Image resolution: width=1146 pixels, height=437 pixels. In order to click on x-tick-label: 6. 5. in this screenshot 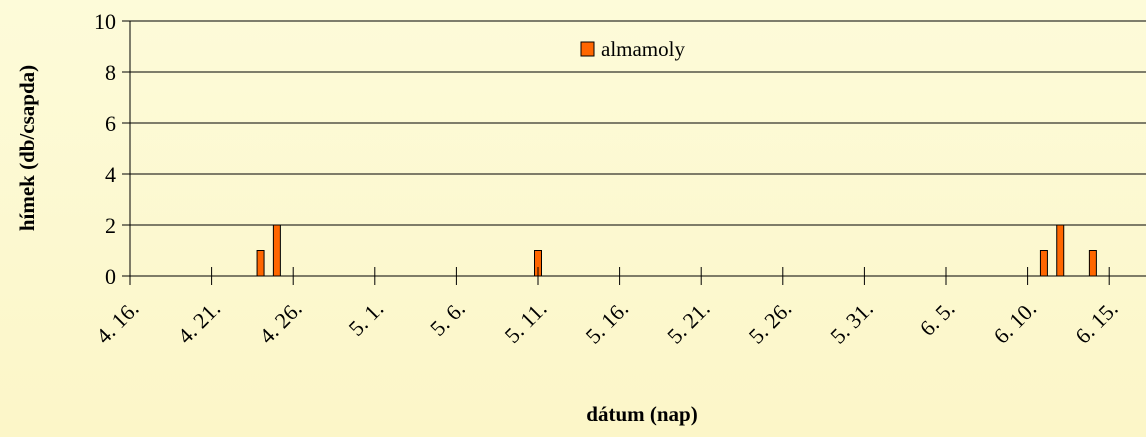, I will do `click(937, 318)`.